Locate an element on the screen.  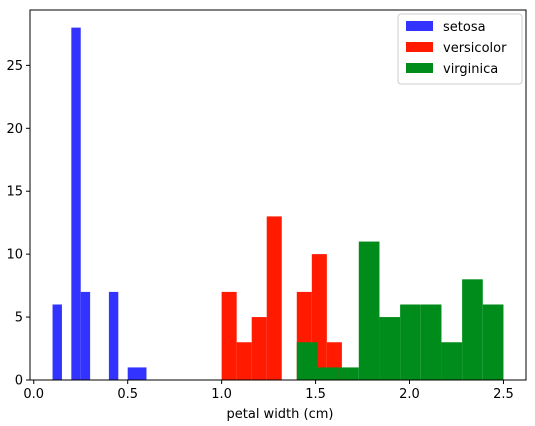
legend-label: setosa is located at coordinates (464, 27).